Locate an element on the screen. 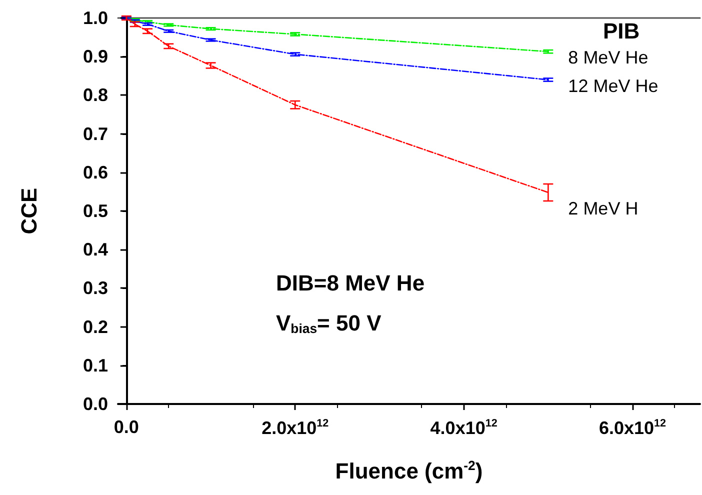 The image size is (702, 495). y-tick-label: 0.9 is located at coordinates (95, 56).